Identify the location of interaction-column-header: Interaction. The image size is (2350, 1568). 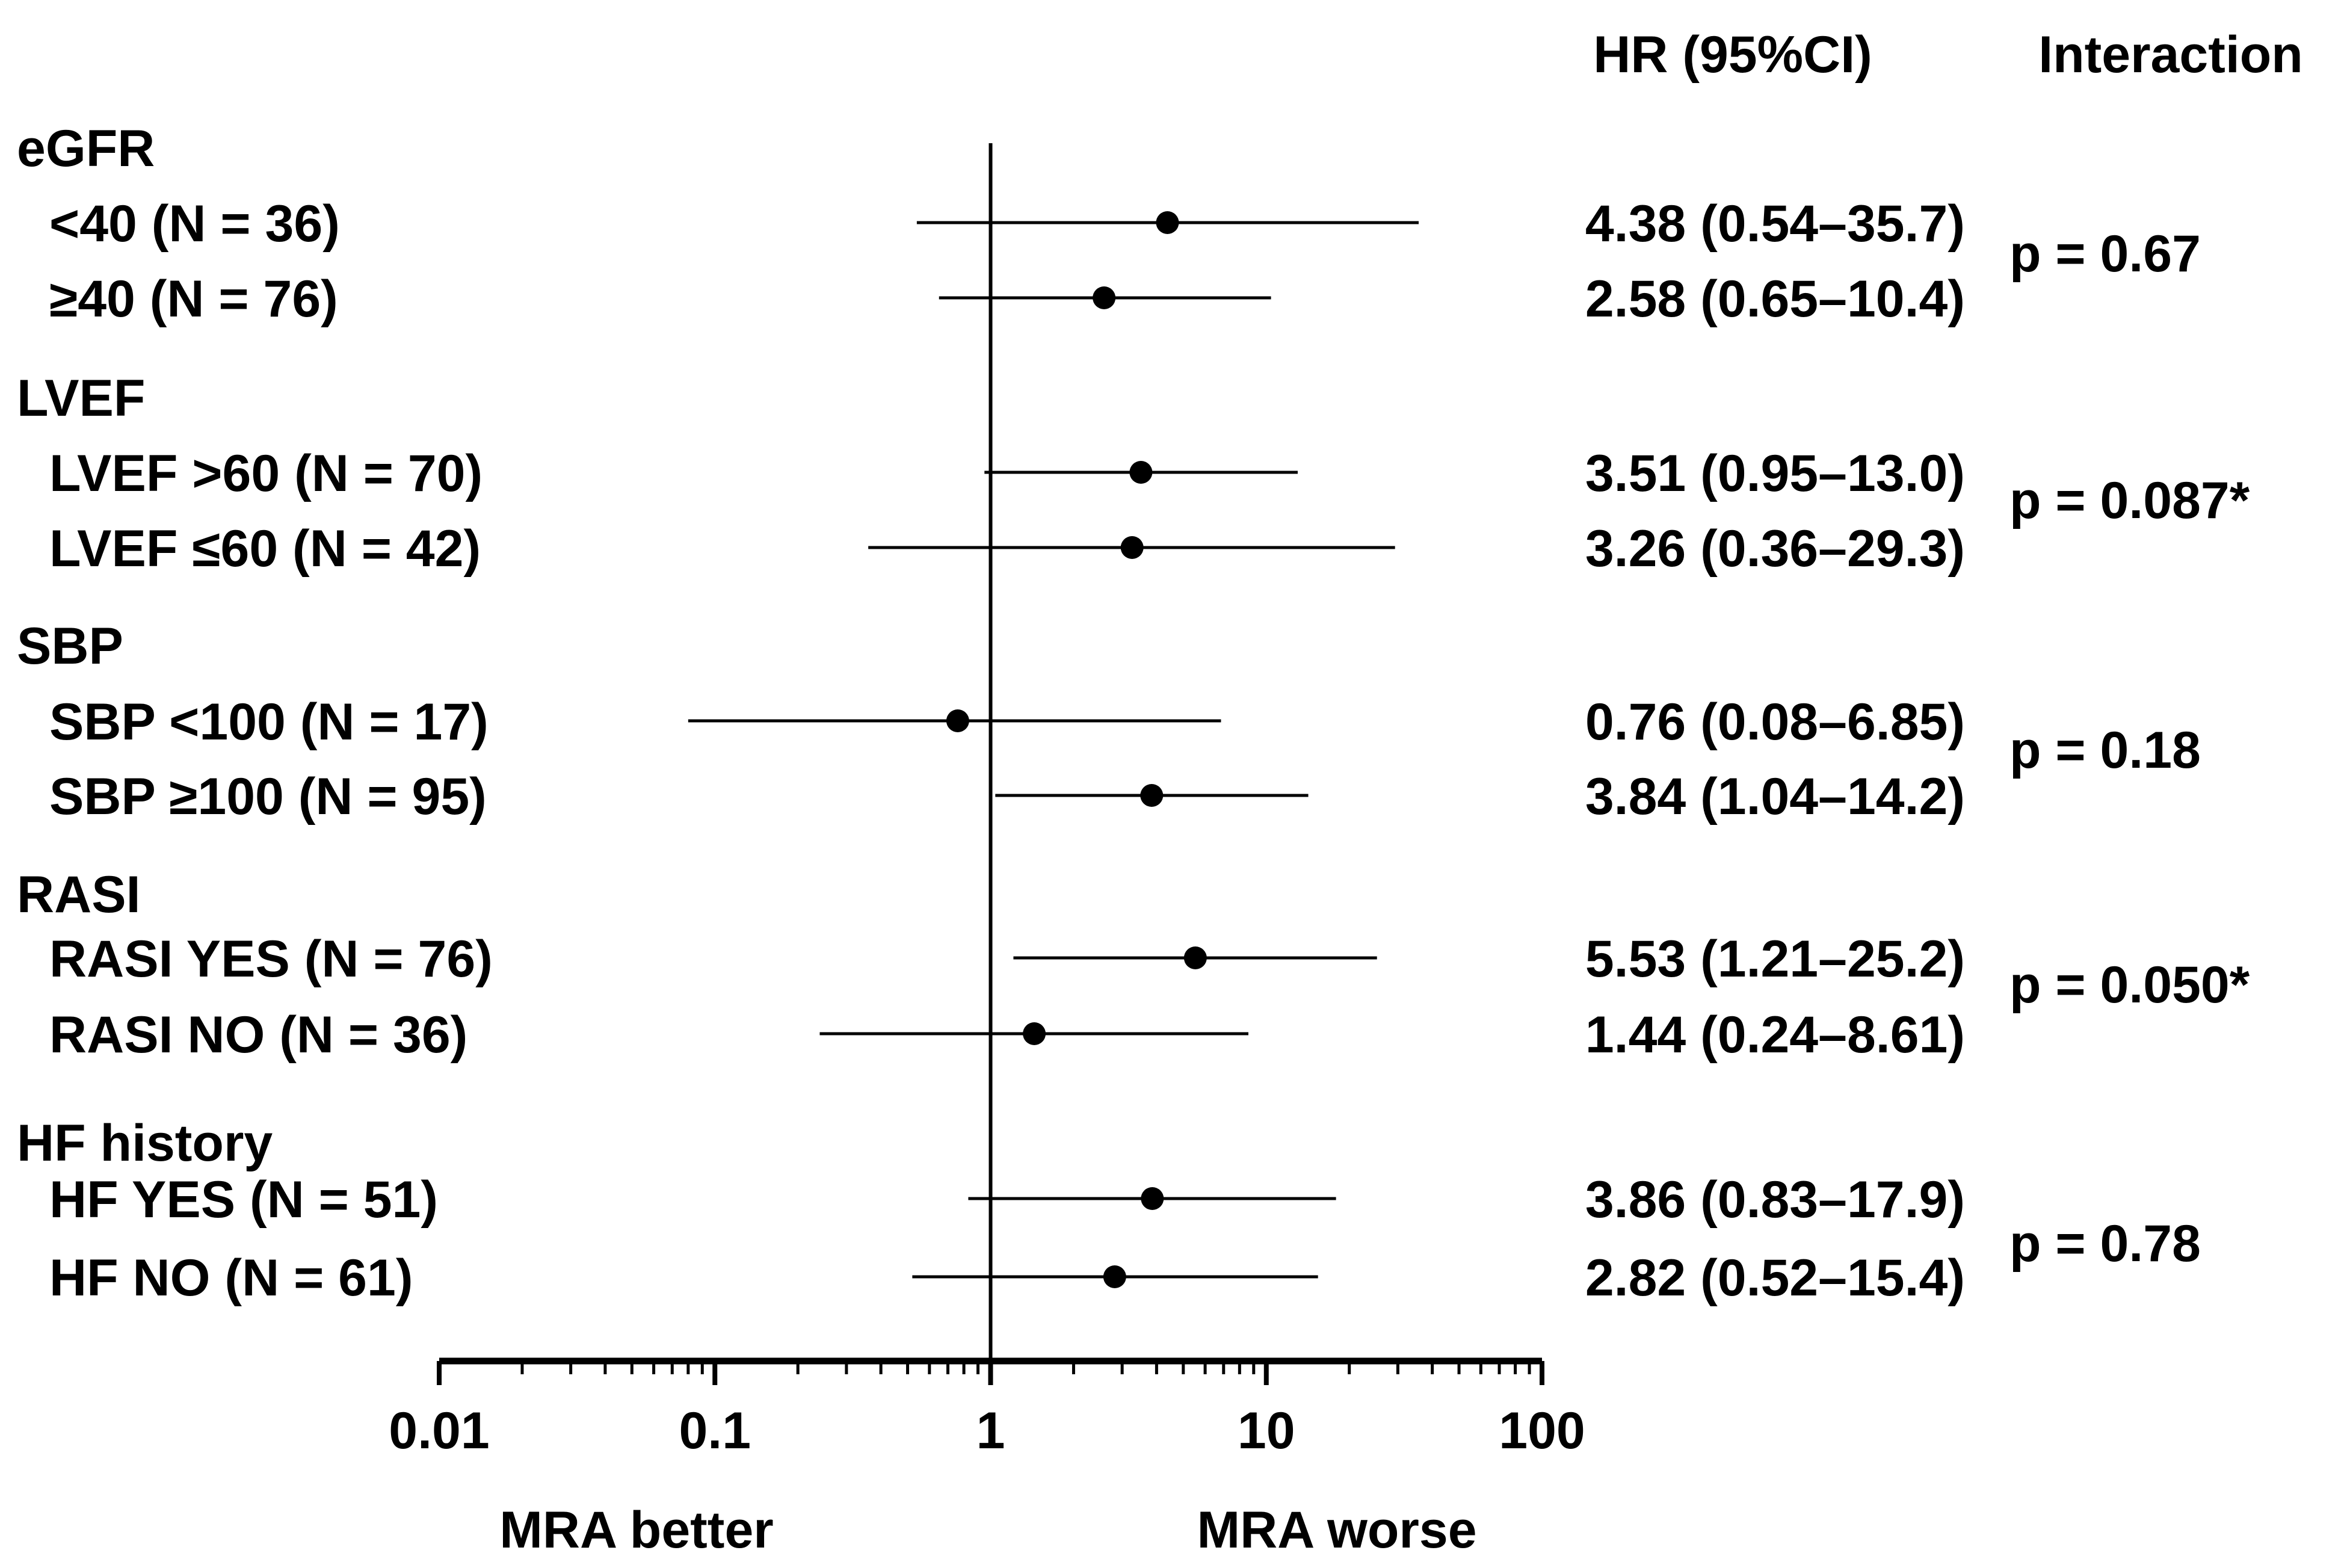
(2170, 55).